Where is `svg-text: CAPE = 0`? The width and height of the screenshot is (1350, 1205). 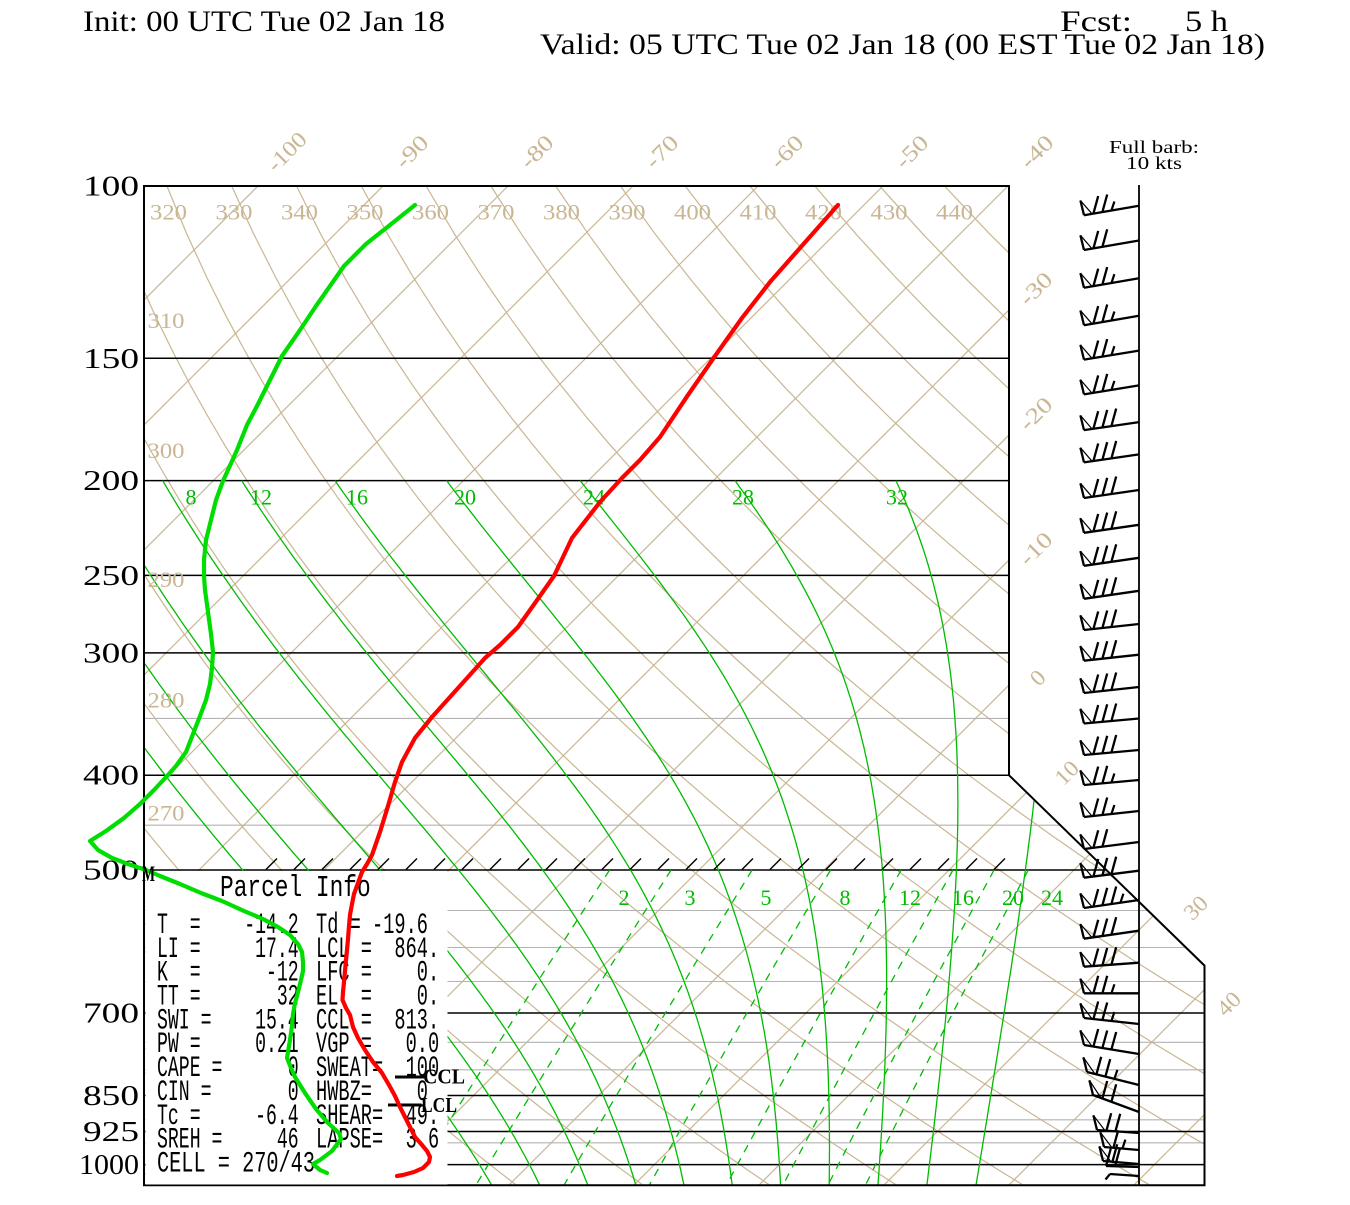
svg-text: CAPE = 0 is located at coordinates (228, 1069).